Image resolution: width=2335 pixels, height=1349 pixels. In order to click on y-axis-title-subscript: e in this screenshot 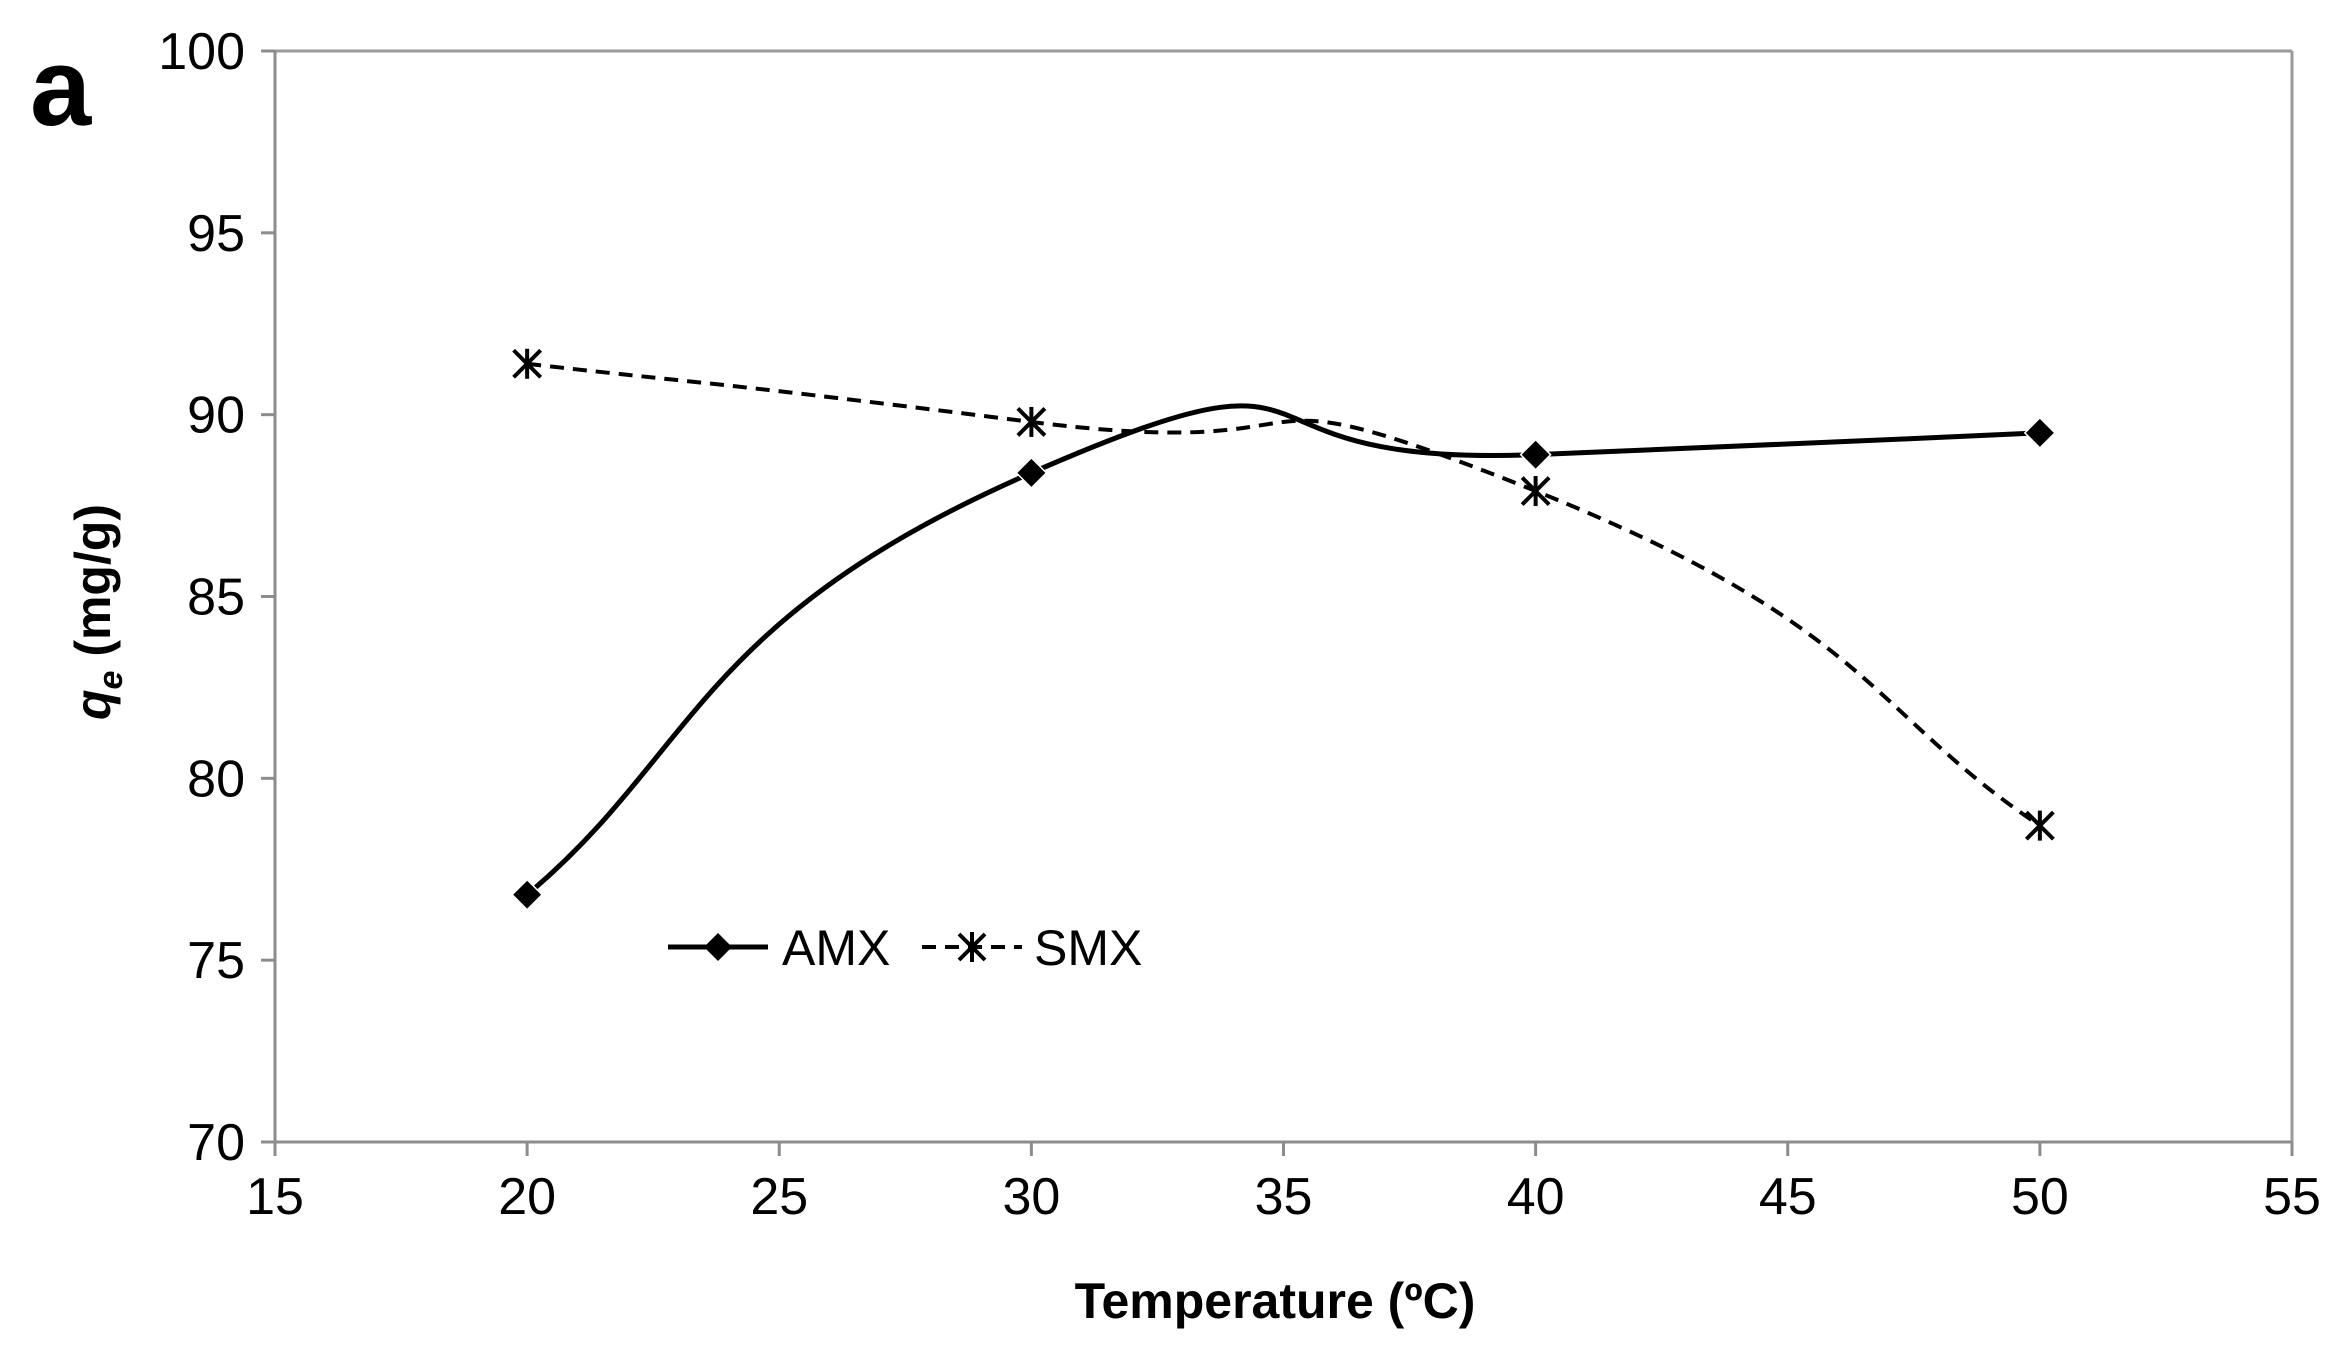, I will do `click(111, 680)`.